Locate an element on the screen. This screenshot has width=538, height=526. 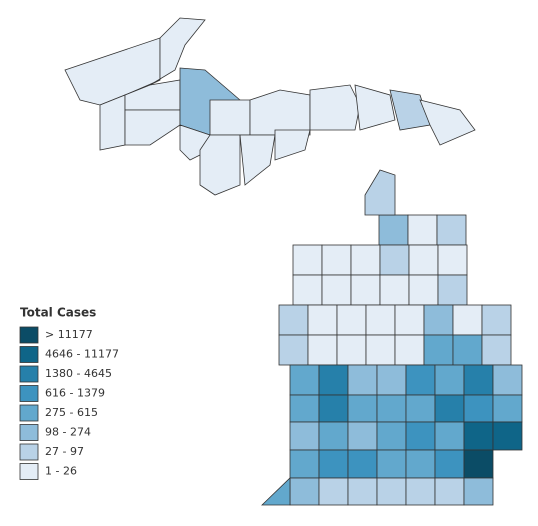
legend-label: > 11177 is located at coordinates (69, 334).